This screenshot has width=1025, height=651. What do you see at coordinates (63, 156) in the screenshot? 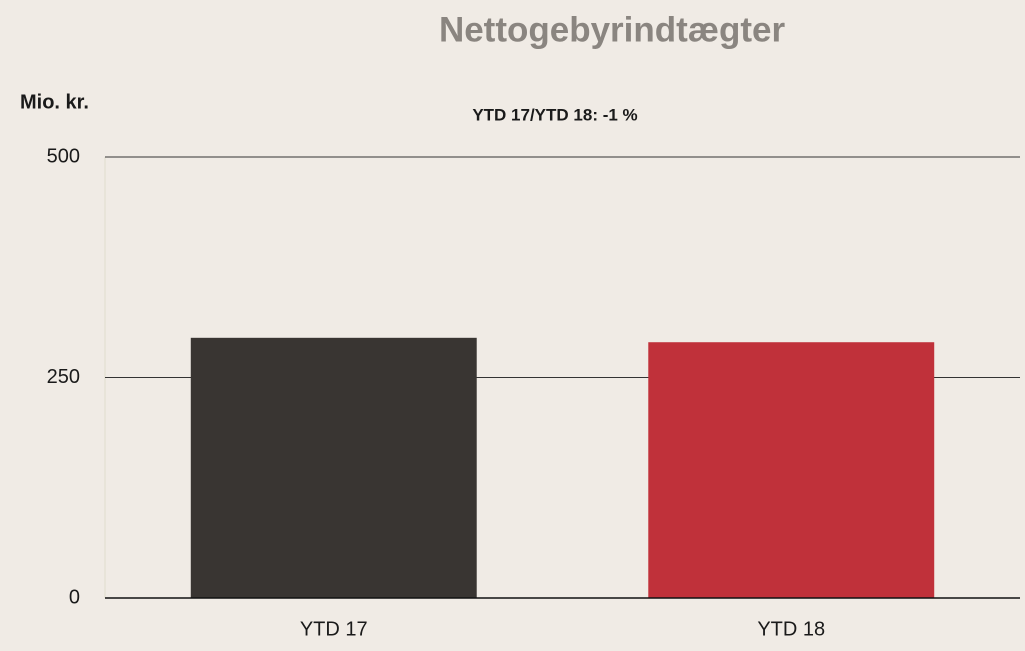
I see `y-tick-label: 500` at bounding box center [63, 156].